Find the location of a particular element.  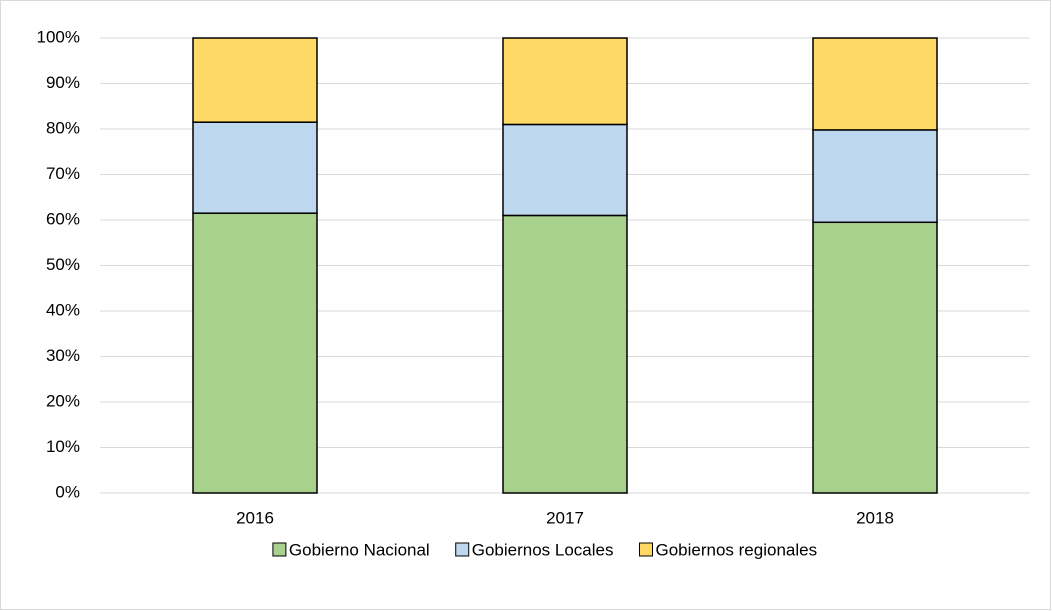

y-tick-label: 10% is located at coordinates (63, 446).